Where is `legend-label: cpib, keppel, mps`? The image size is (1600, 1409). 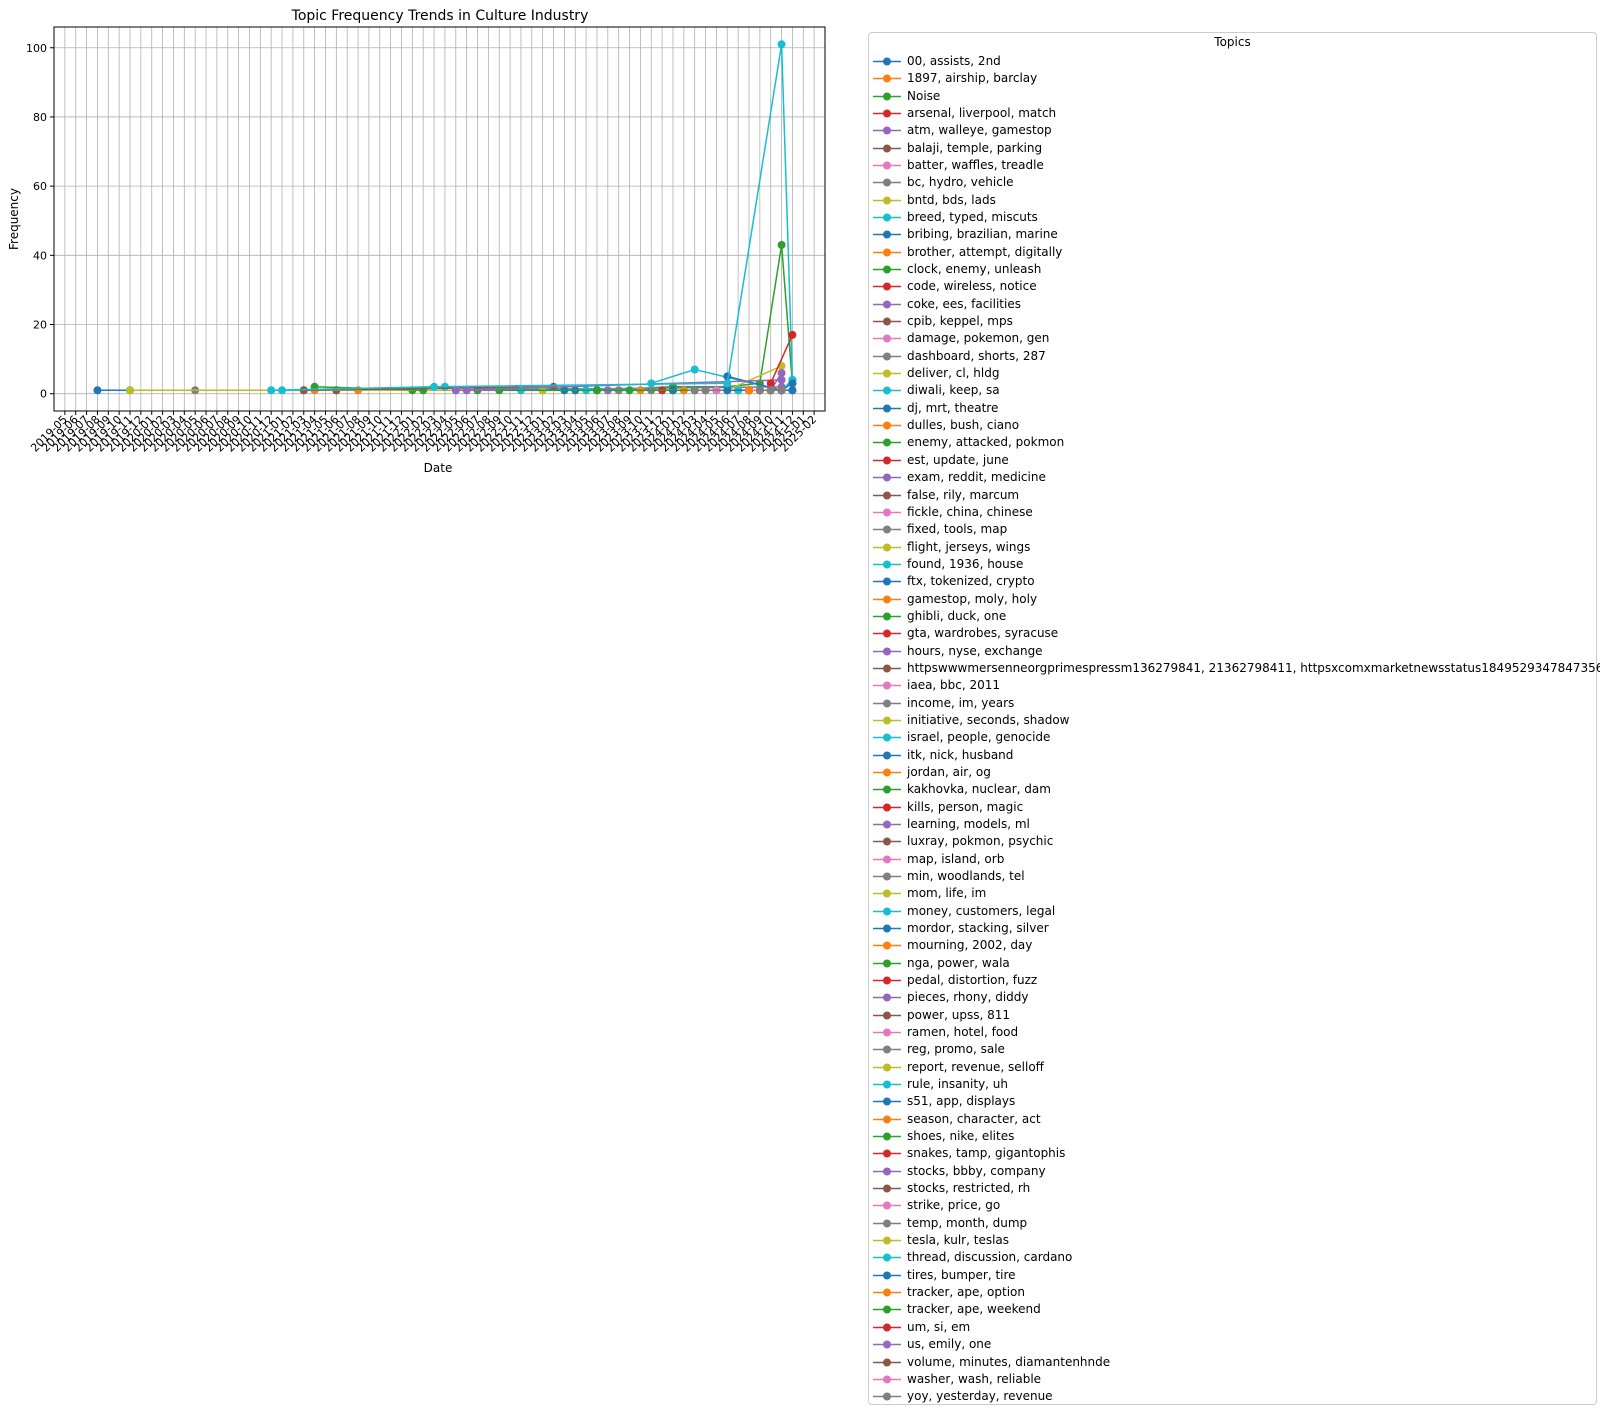 legend-label: cpib, keppel, mps is located at coordinates (960, 321).